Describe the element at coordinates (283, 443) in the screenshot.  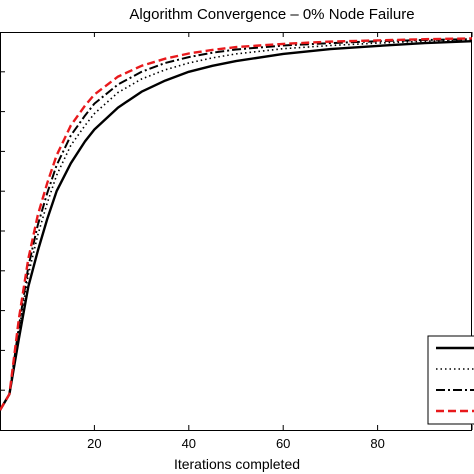
I see `x-tick-label: 60` at that location.